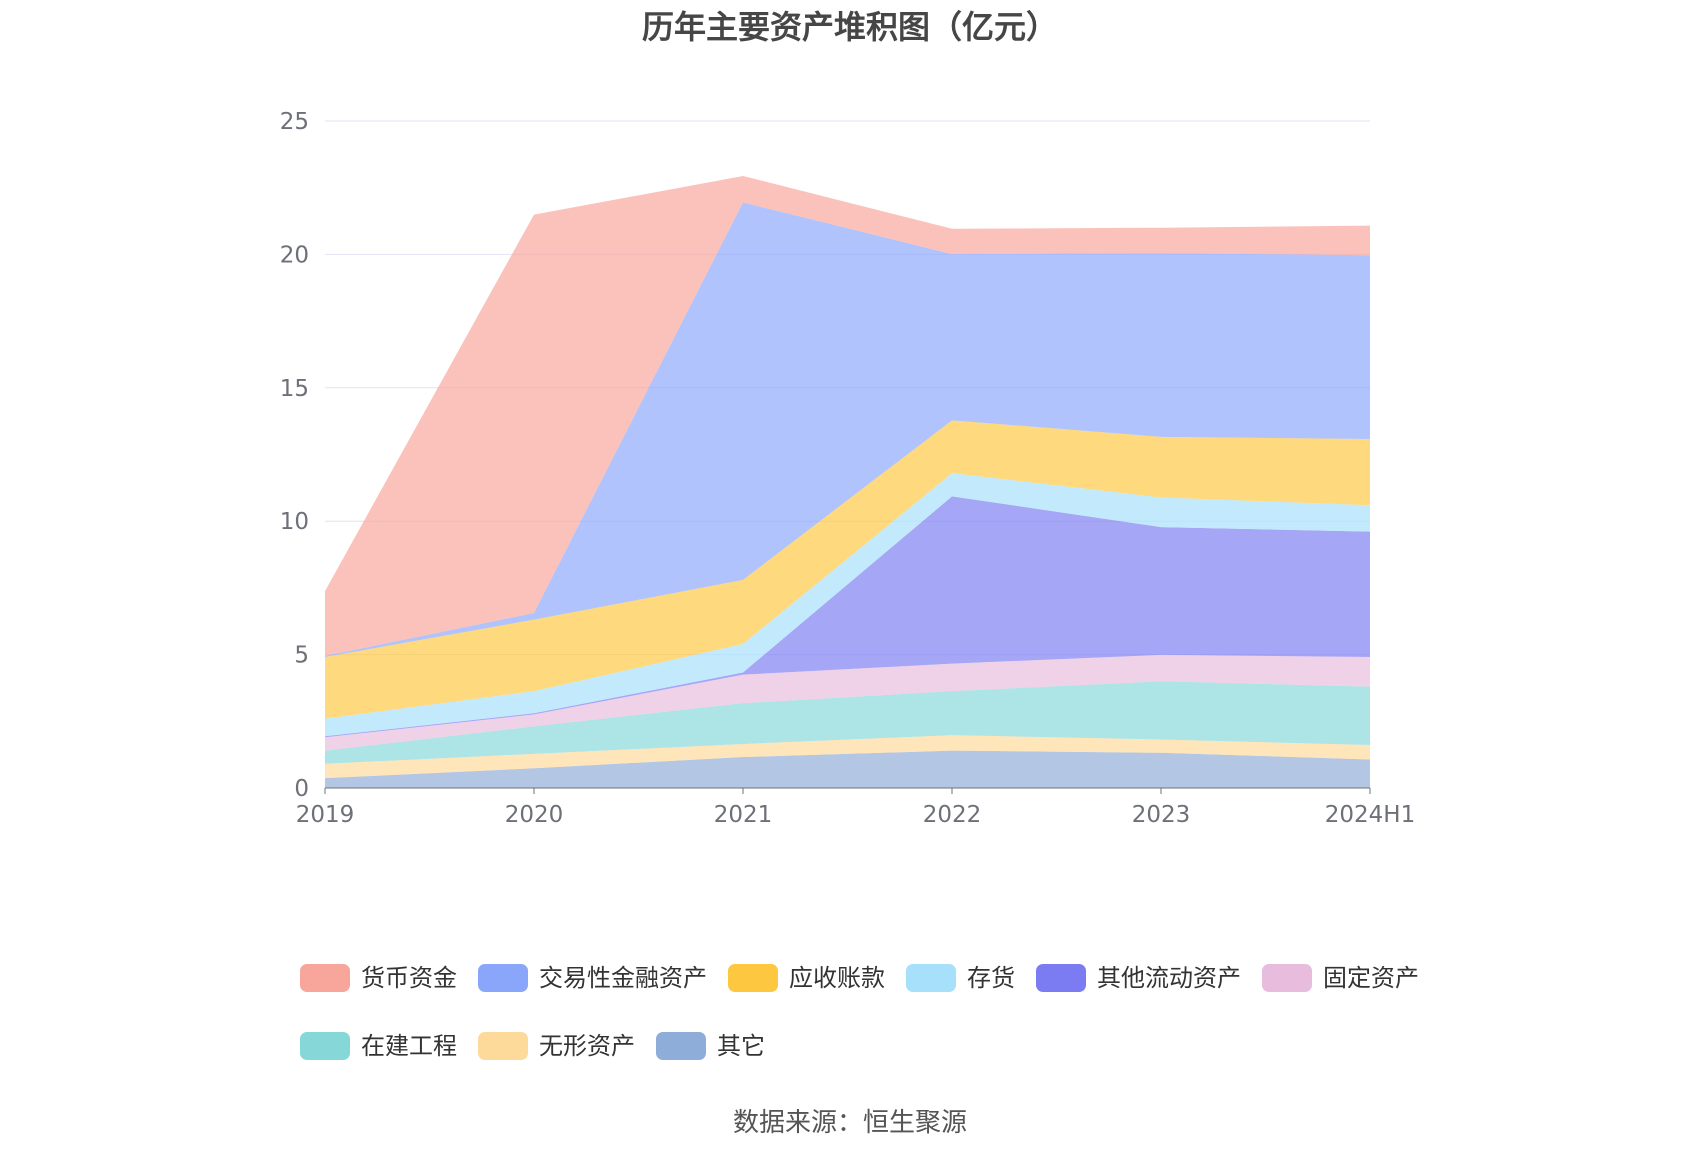  I want to click on legend-item: 交易性金融资产, so click(592, 978).